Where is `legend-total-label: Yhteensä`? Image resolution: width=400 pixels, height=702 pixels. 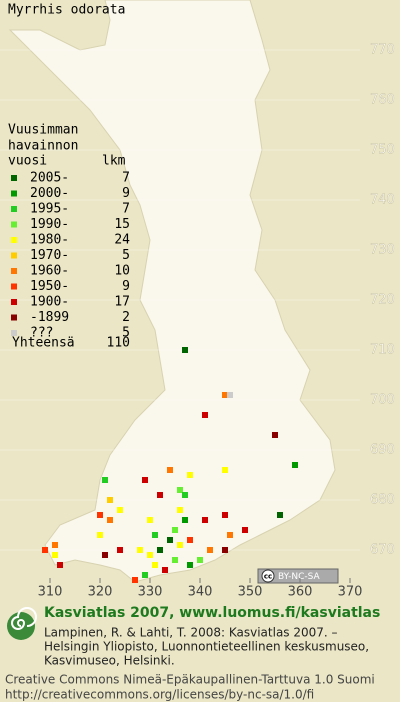 legend-total-label: Yhteensä is located at coordinates (43, 343).